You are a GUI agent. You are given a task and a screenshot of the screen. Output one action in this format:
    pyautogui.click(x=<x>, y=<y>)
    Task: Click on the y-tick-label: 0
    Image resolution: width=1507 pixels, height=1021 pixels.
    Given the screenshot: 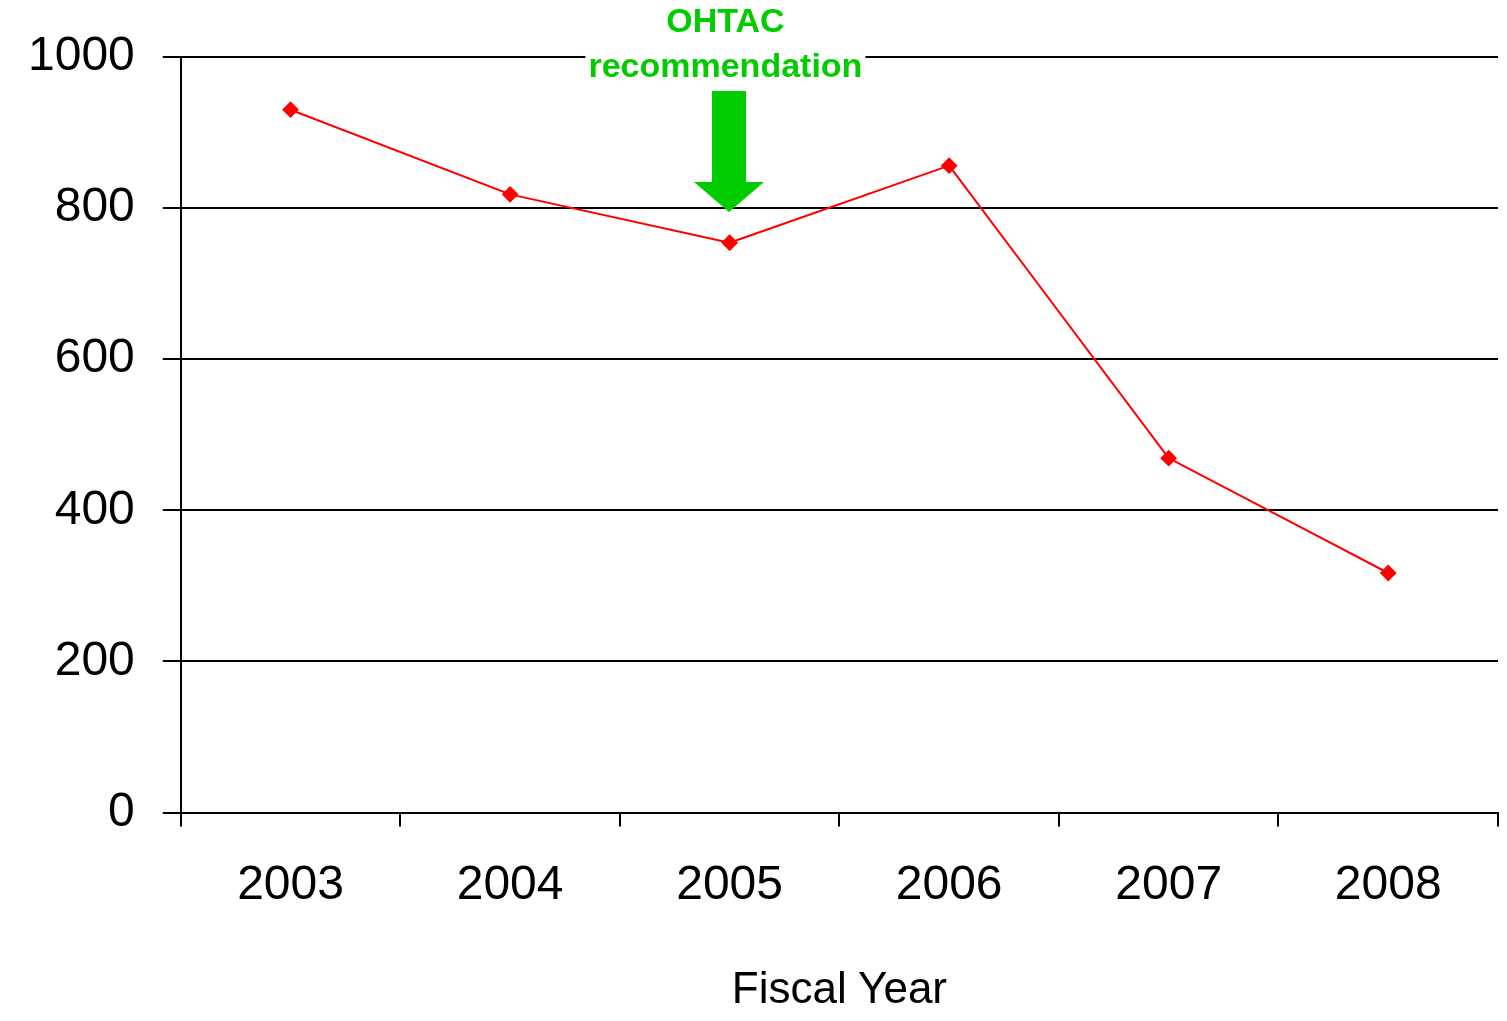 What is the action you would take?
    pyautogui.click(x=121, y=809)
    